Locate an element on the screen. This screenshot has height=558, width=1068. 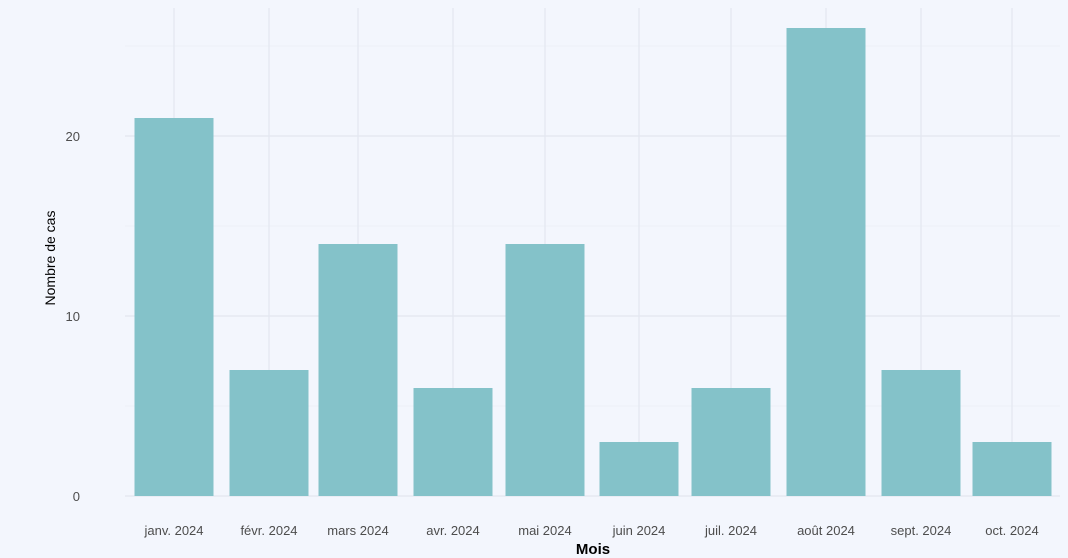
x-tick-label: mars 2024 is located at coordinates (357, 530).